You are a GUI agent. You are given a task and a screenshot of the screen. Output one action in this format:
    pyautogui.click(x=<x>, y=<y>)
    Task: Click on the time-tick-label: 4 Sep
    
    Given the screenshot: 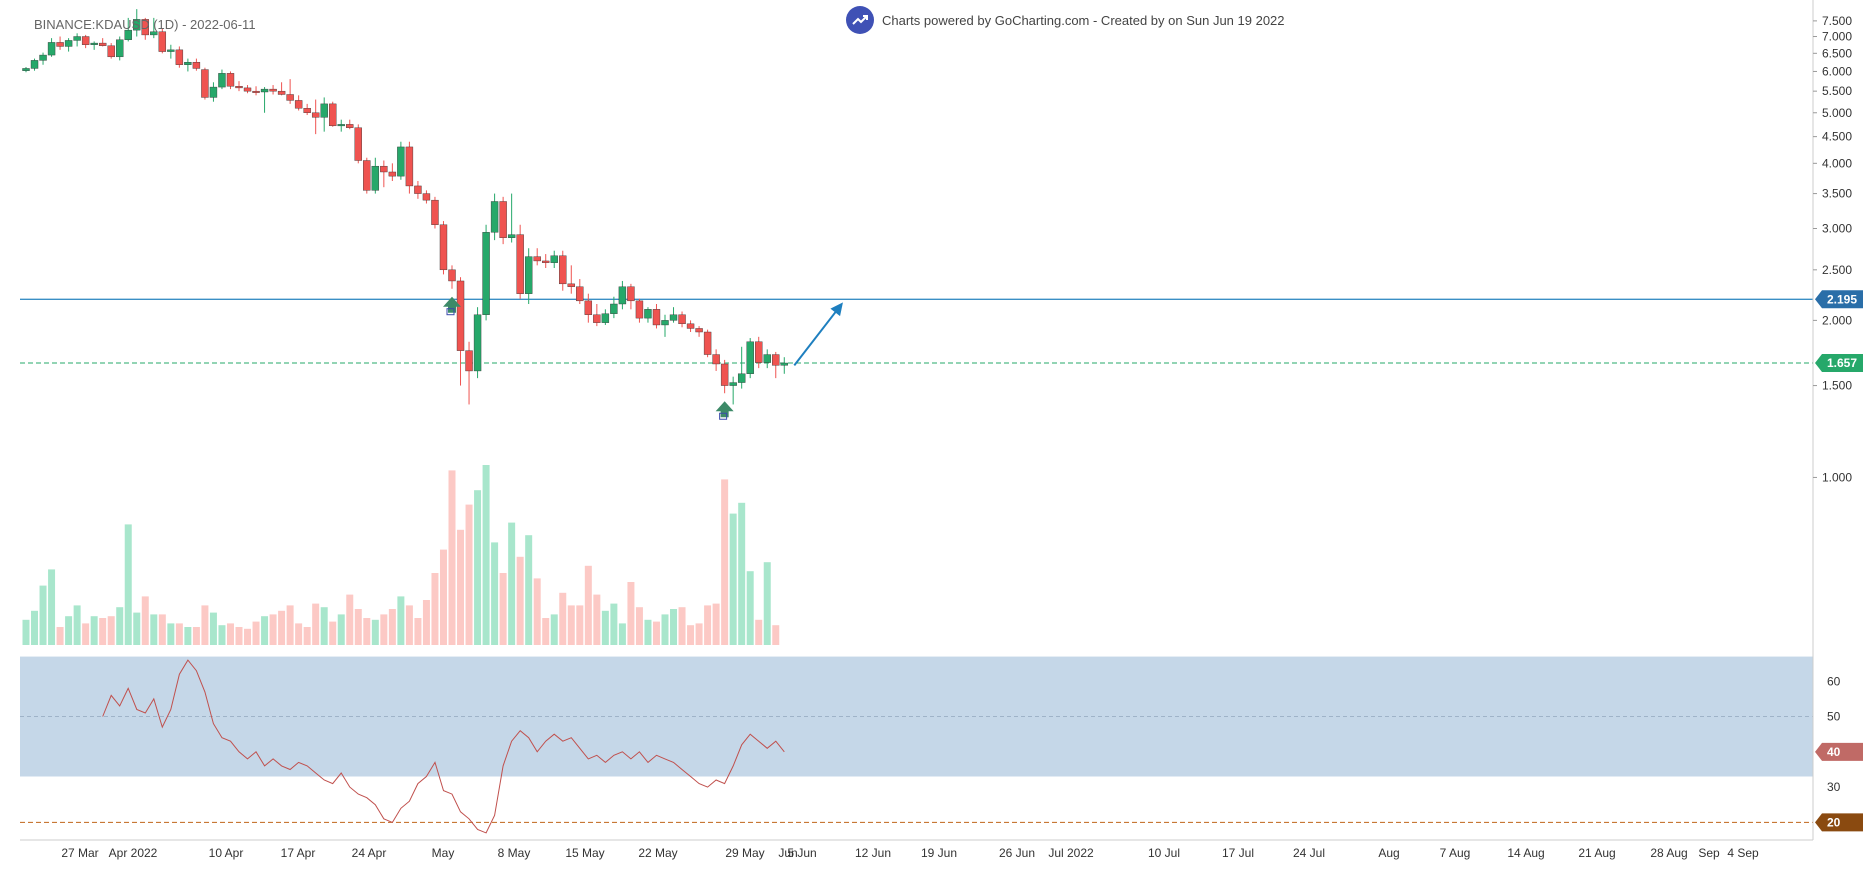 What is the action you would take?
    pyautogui.click(x=1743, y=853)
    